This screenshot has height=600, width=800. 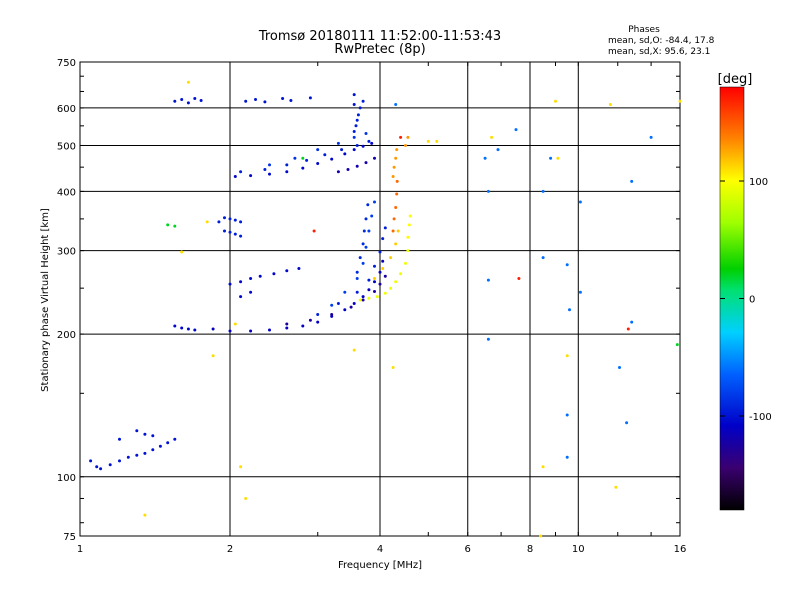 I want to click on colorbar-tick-label: 0, so click(x=752, y=300).